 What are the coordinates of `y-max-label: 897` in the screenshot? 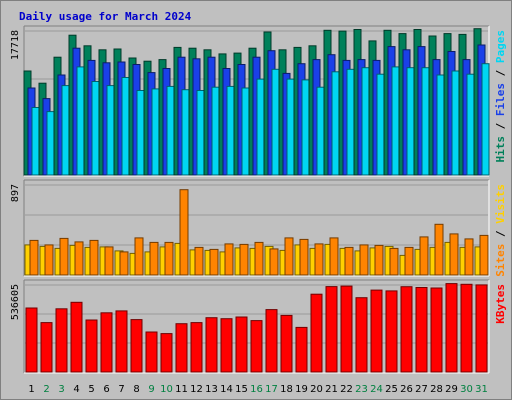 It's located at (15, 193).